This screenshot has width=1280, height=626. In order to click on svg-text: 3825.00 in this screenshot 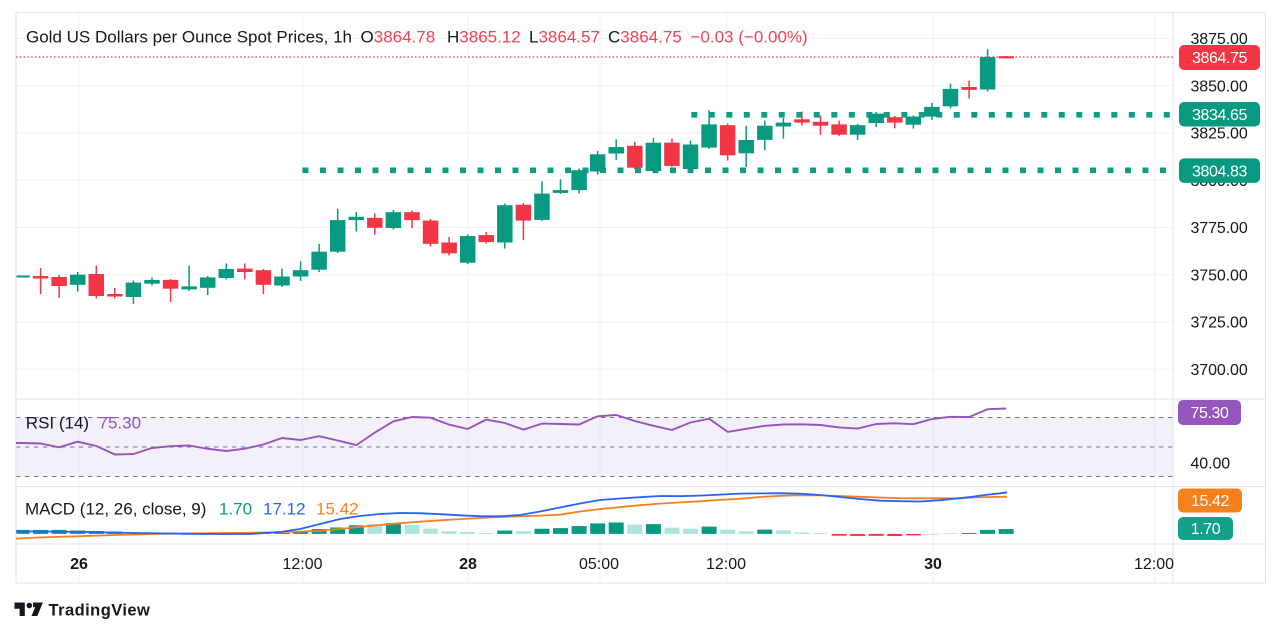, I will do `click(1219, 134)`.